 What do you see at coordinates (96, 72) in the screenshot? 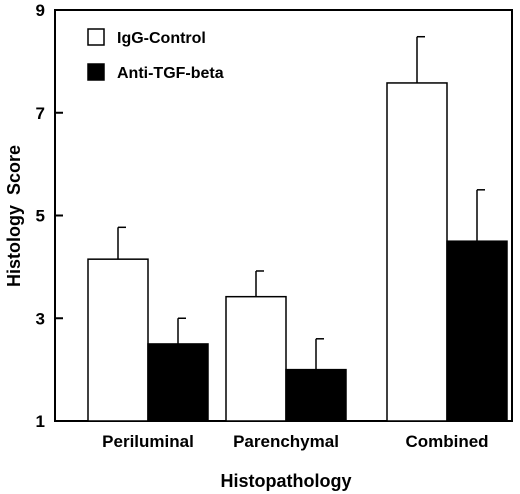
I see `legend-swatch-anti-tgf-beta` at bounding box center [96, 72].